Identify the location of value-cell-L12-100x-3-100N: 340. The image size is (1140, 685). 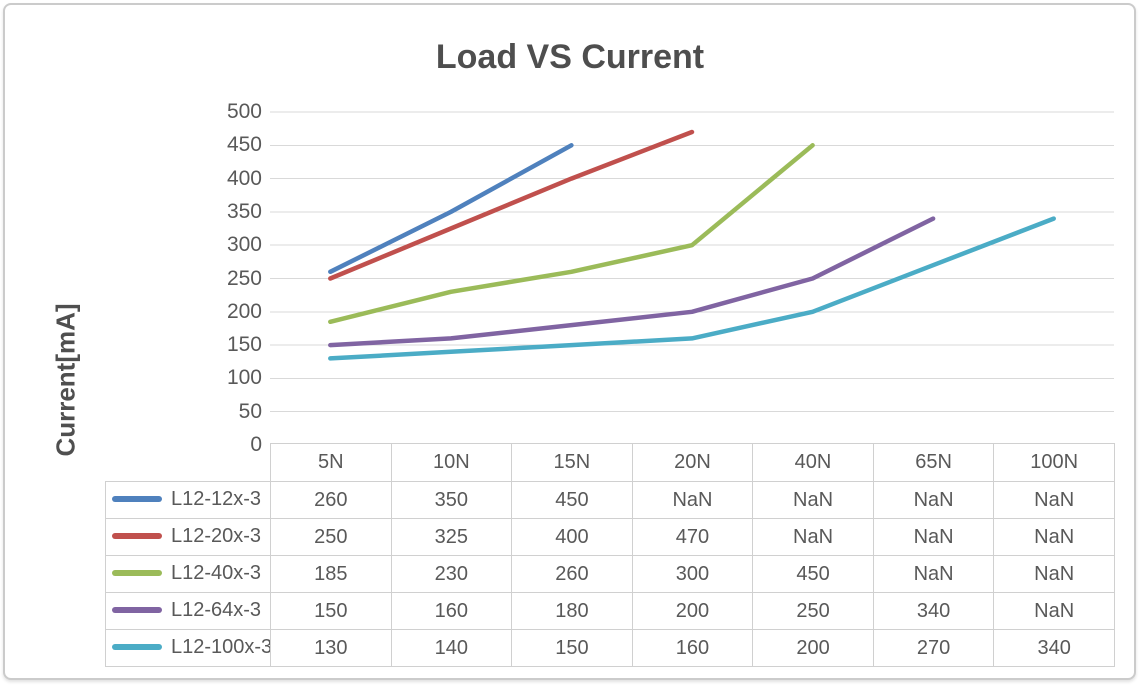
(1054, 648).